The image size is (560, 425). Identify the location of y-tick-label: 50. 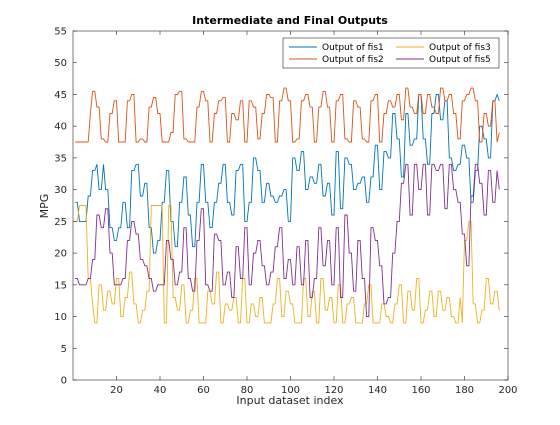
(60, 63).